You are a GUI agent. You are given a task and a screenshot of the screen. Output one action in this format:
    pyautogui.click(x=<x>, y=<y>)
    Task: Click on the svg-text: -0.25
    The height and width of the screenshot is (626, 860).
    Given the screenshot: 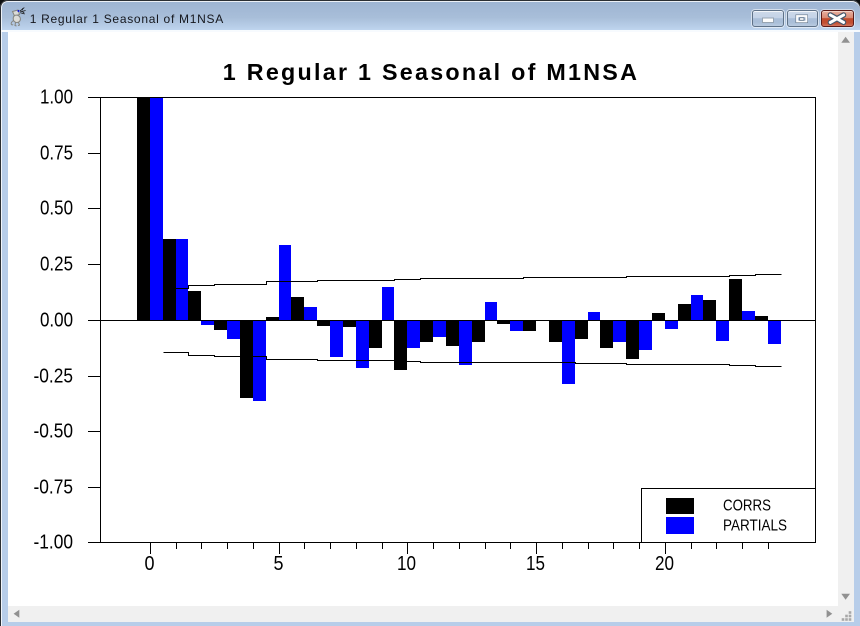 What is the action you would take?
    pyautogui.click(x=54, y=376)
    